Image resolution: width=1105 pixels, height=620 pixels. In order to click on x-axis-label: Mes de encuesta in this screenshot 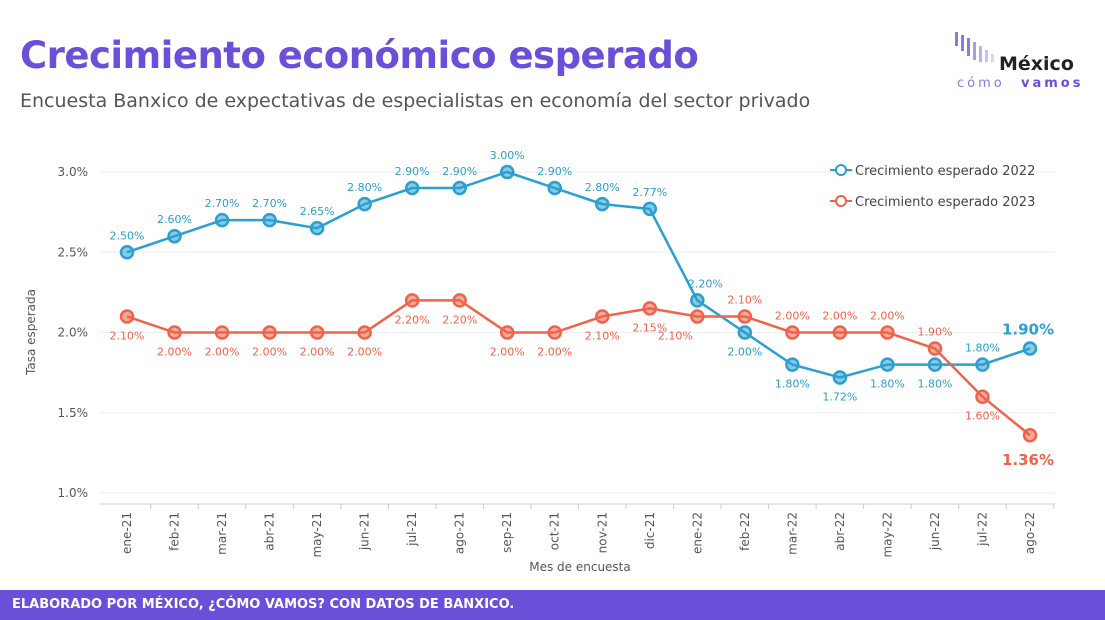, I will do `click(580, 567)`.